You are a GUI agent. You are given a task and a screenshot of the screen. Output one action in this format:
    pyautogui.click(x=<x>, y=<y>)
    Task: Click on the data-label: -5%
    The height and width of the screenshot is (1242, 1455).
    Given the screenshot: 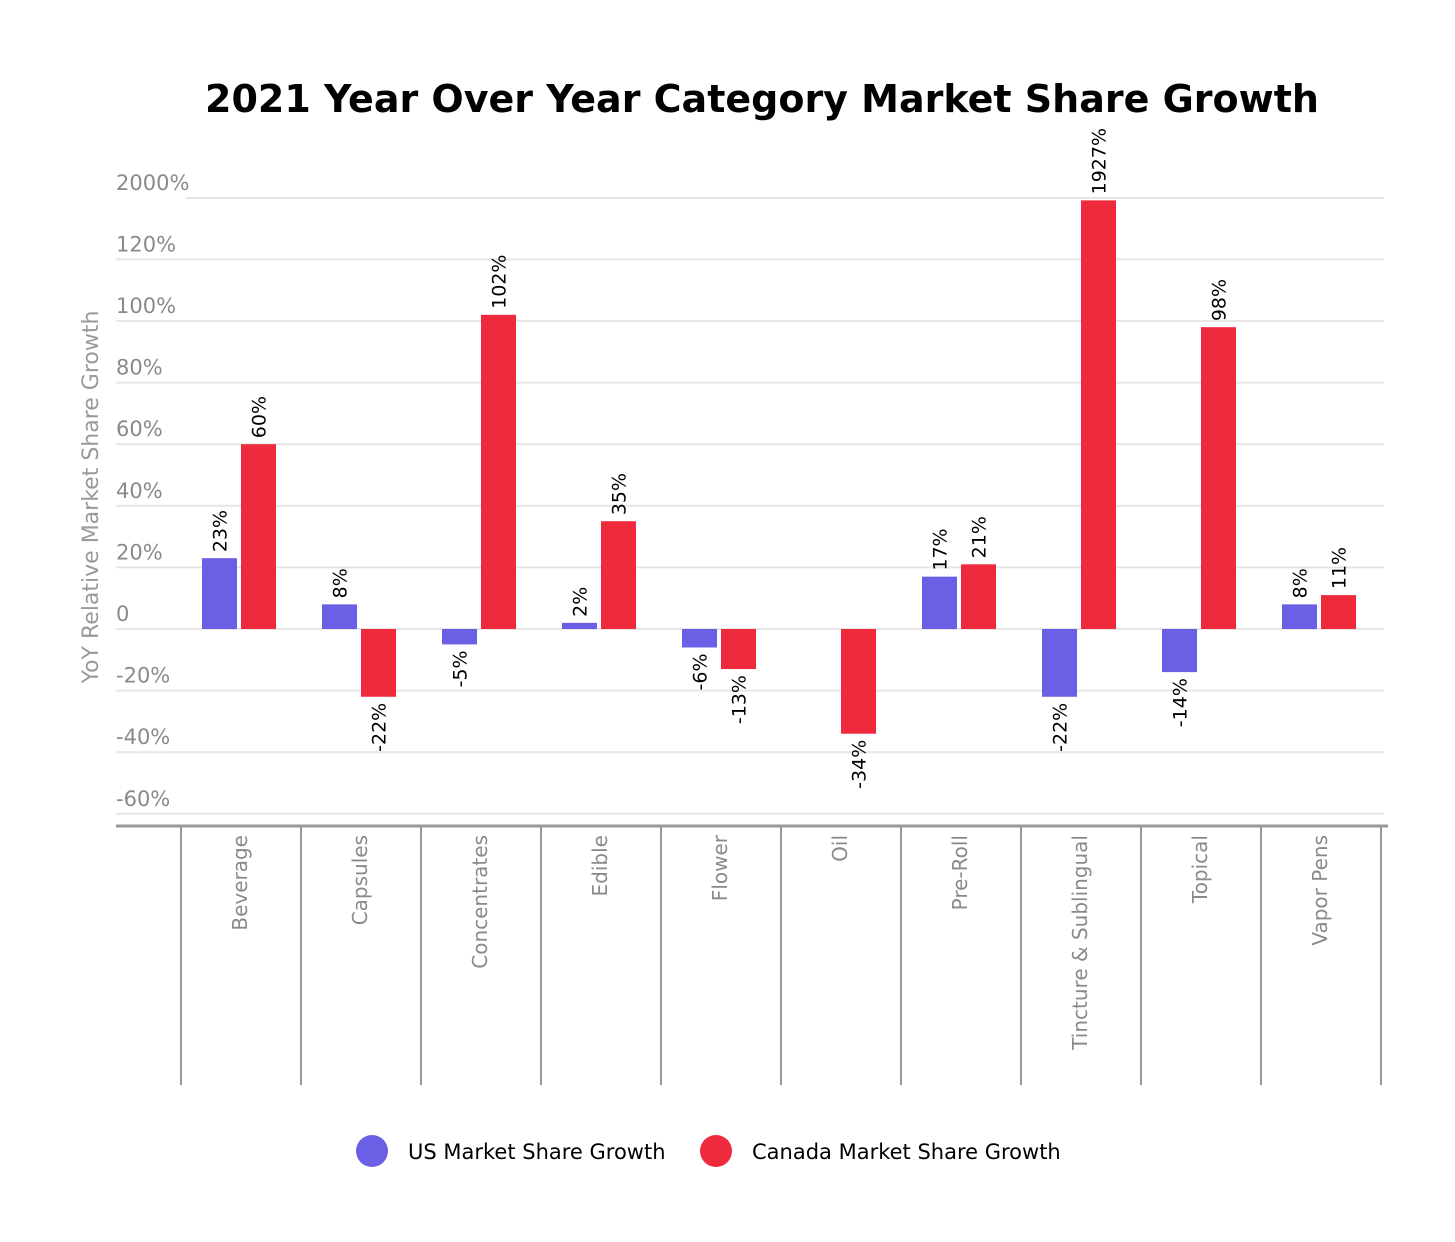 What is the action you would take?
    pyautogui.click(x=461, y=668)
    